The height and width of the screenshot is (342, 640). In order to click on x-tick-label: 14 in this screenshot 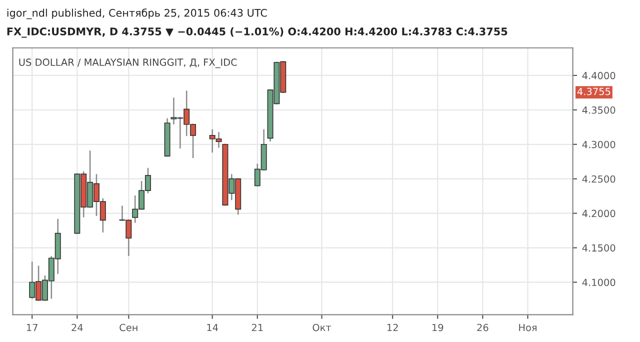, I will do `click(212, 328)`.